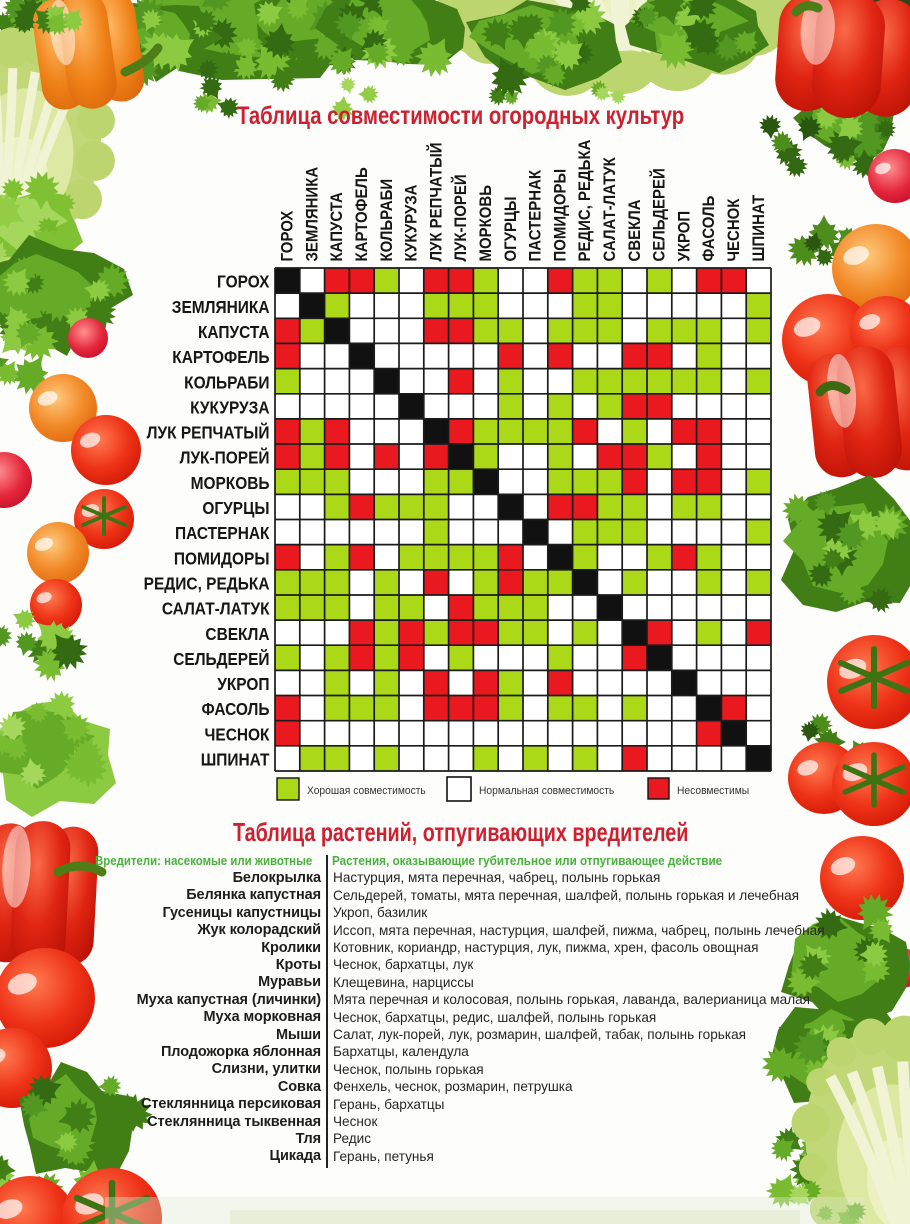 This screenshot has height=1224, width=910. Describe the element at coordinates (366, 791) in the screenshot. I see `svg-text: Хорошая совместимость` at that location.